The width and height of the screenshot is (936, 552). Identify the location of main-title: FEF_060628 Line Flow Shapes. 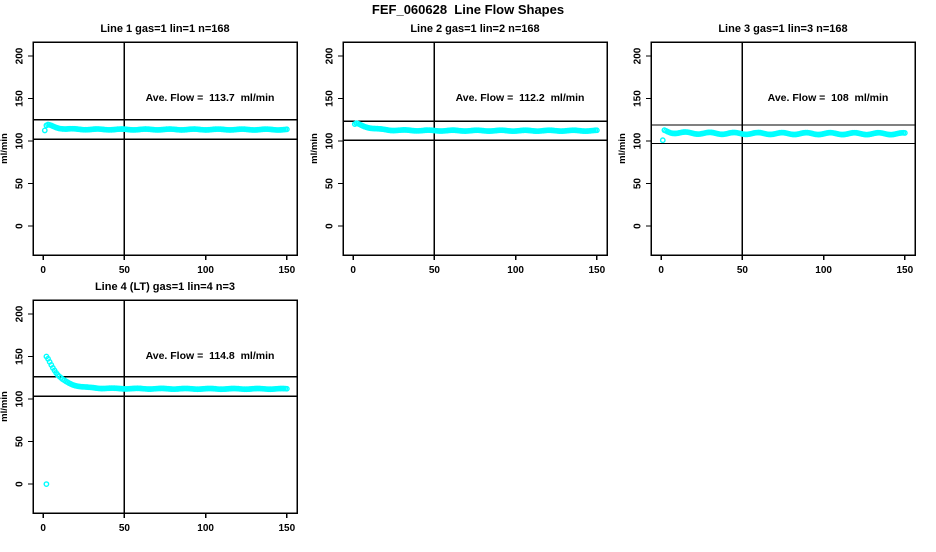
(468, 9).